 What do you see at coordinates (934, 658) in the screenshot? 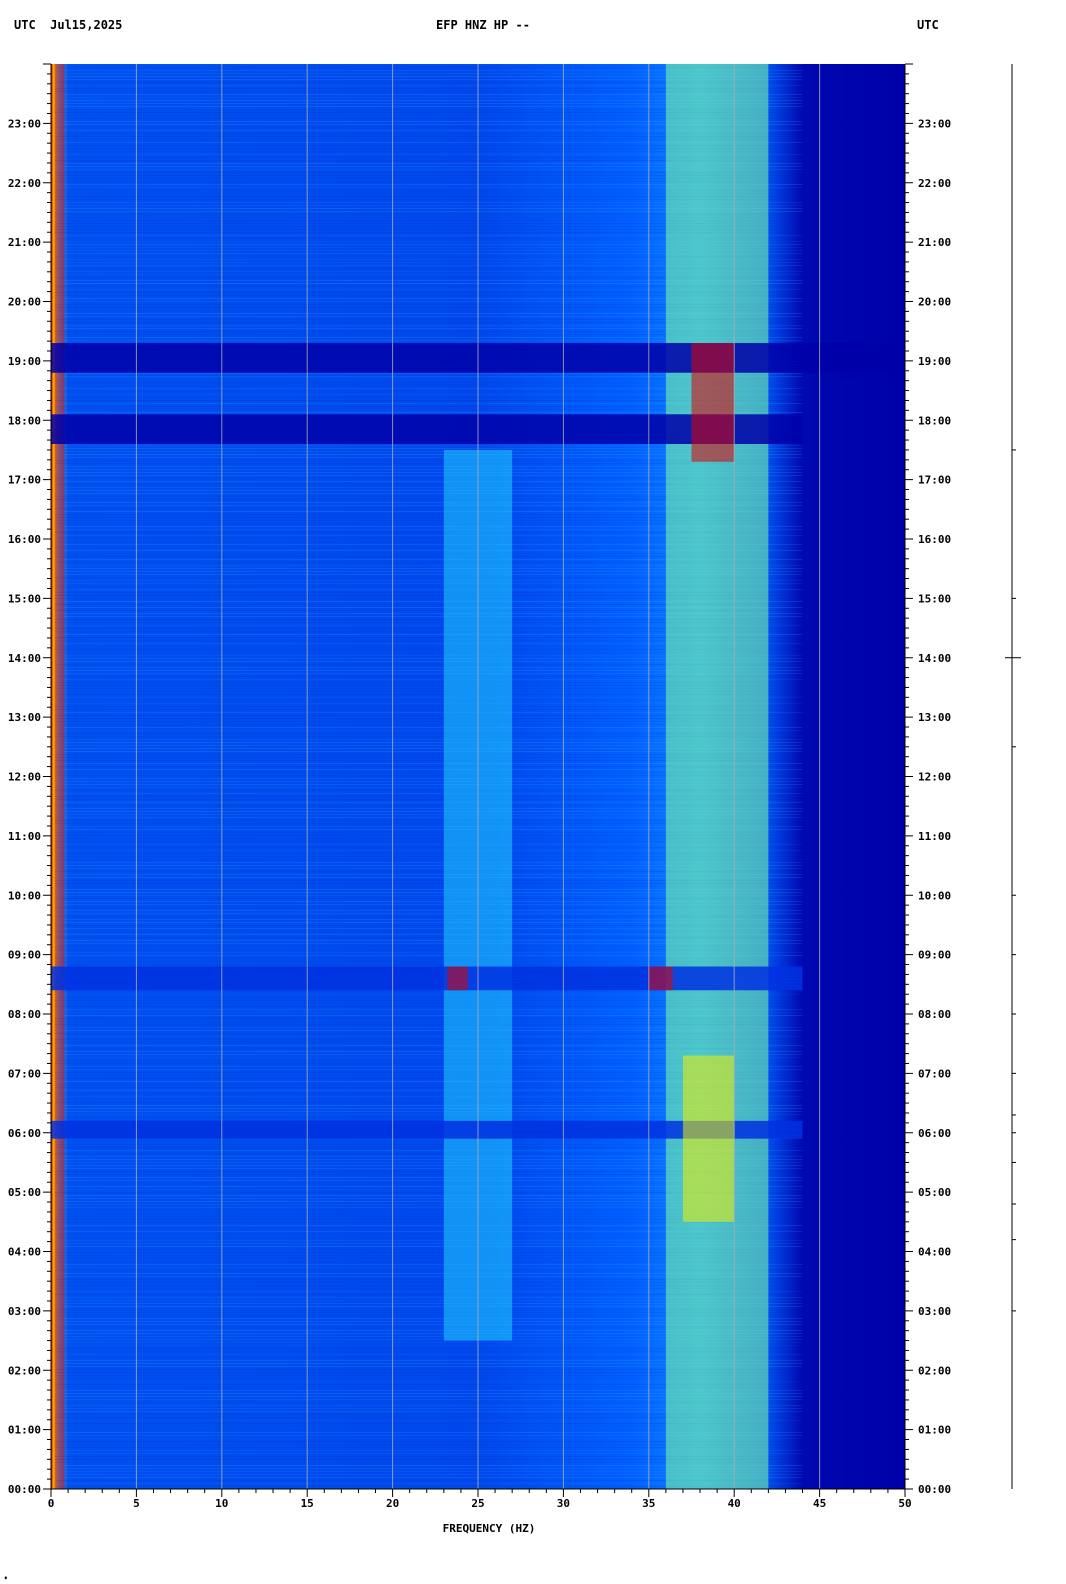
I see `y-tick-label-right: 14:00` at bounding box center [934, 658].